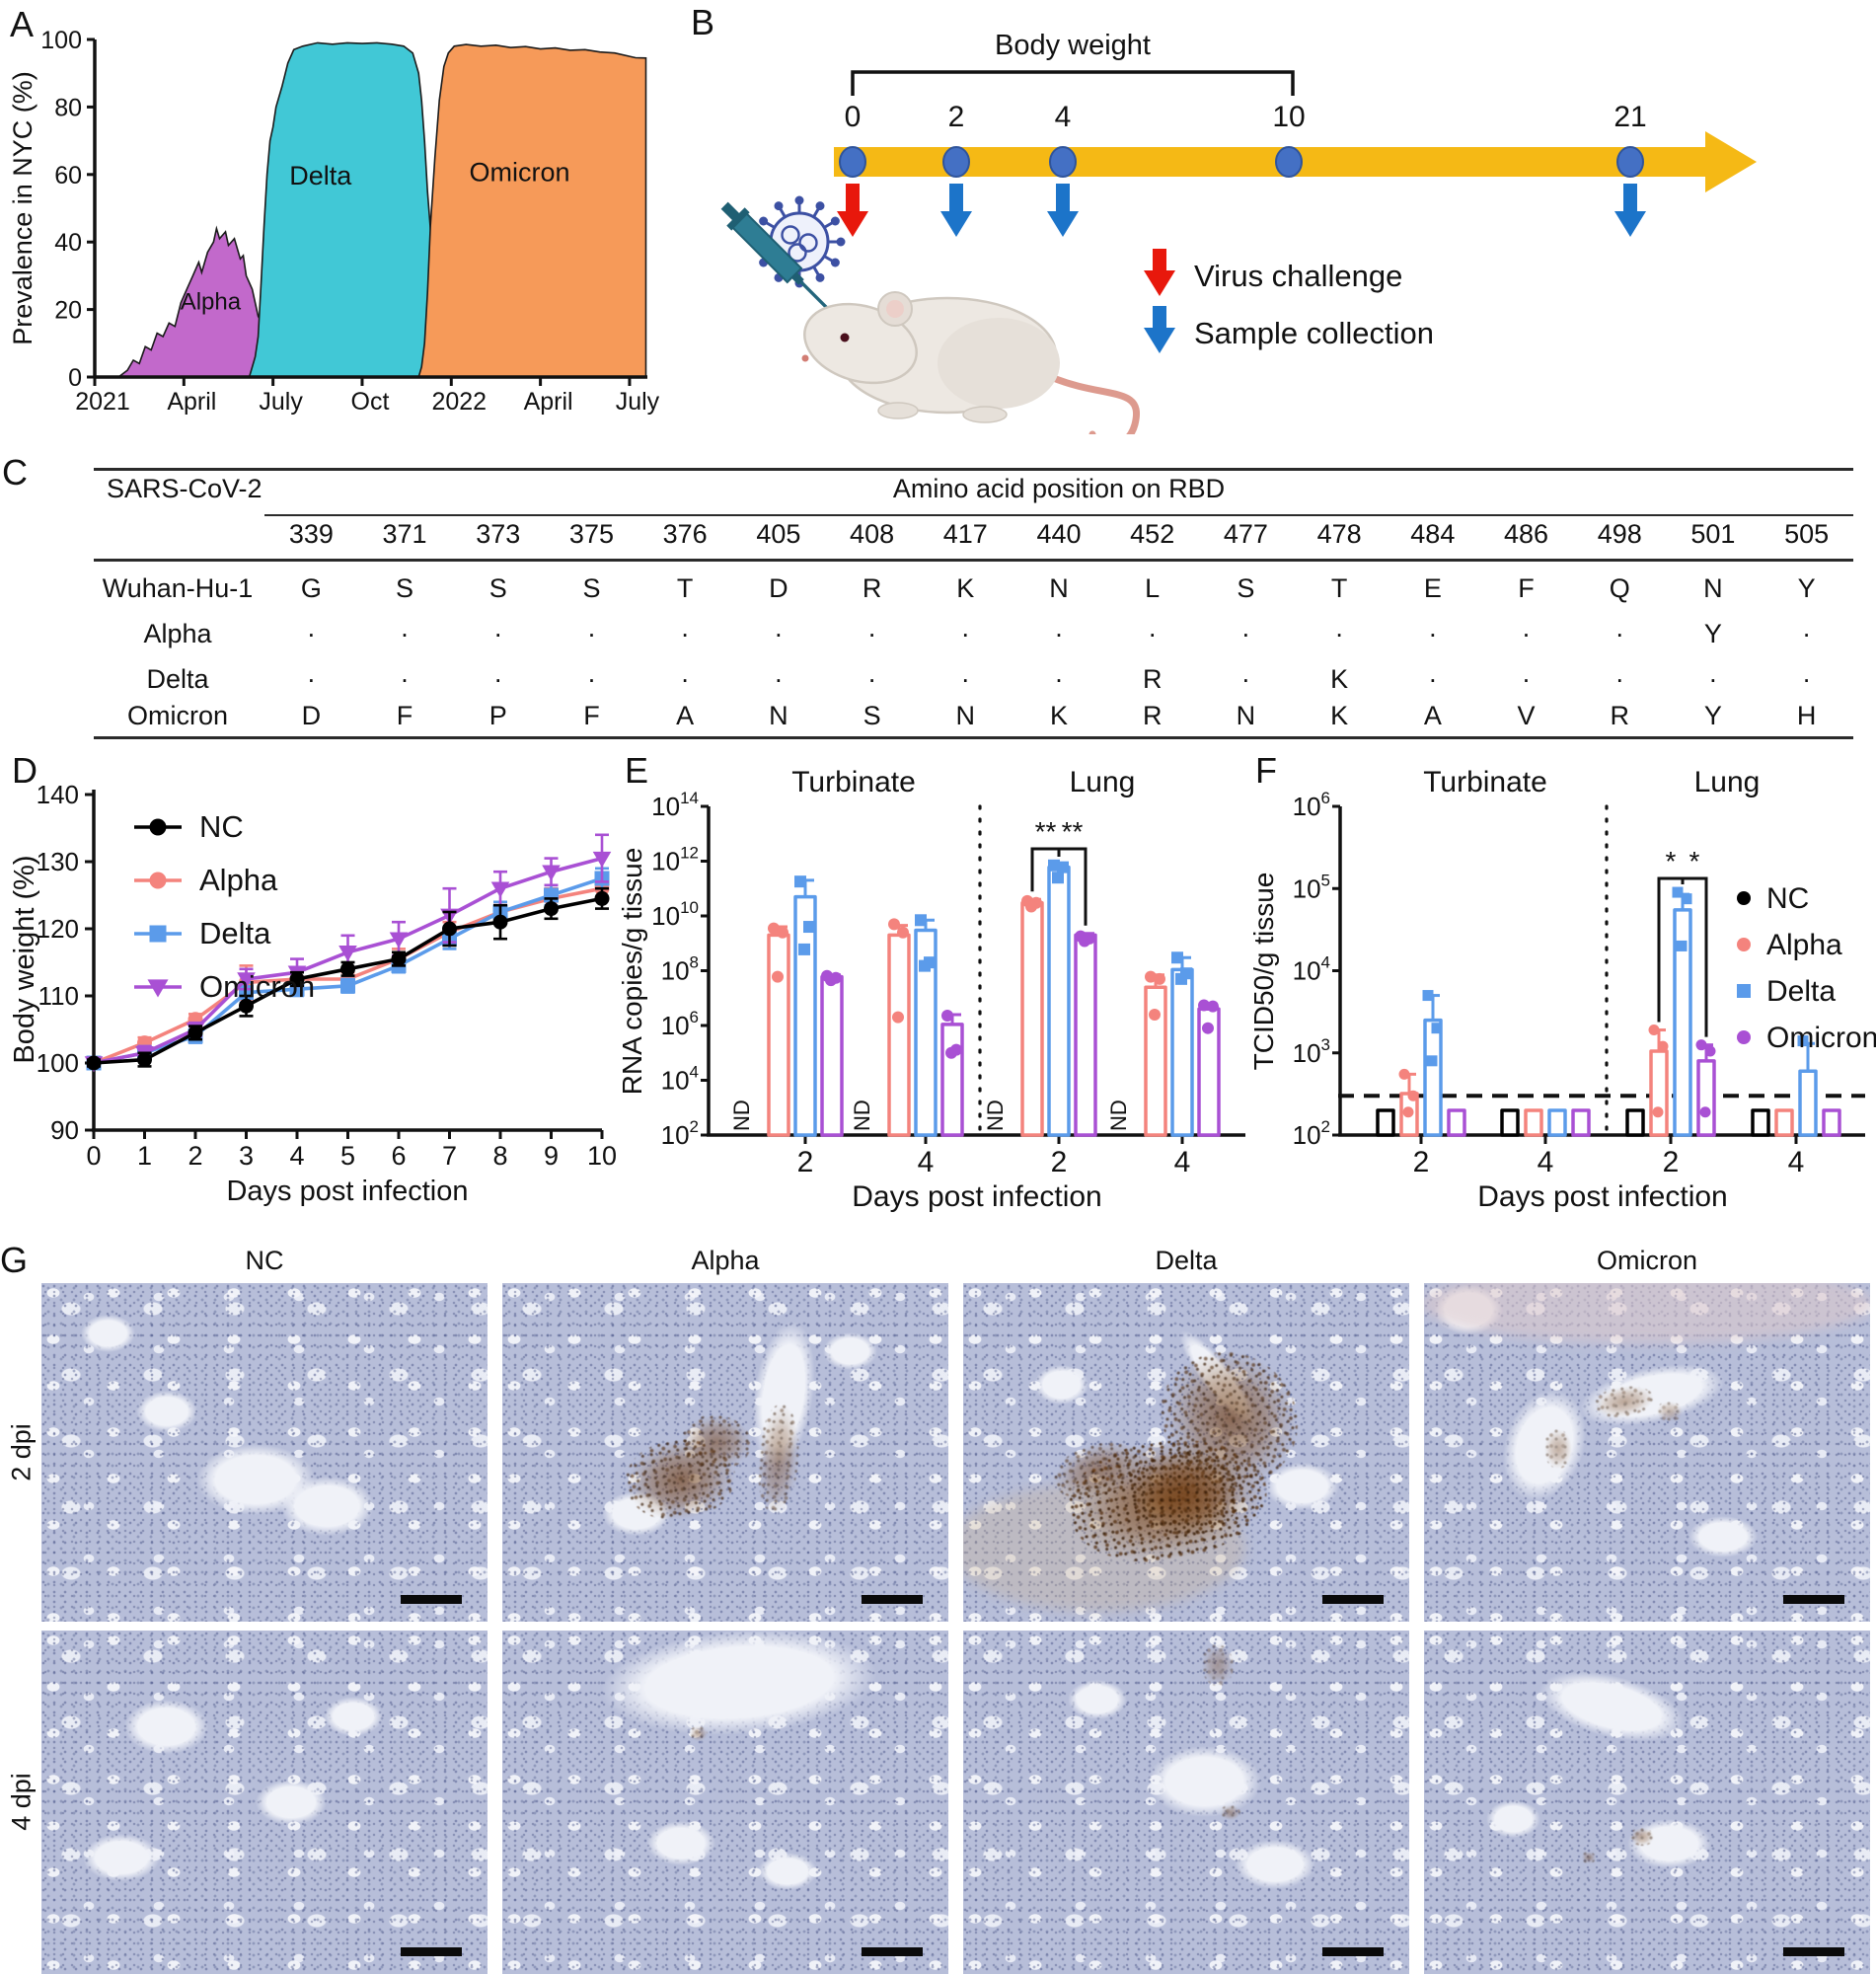 This screenshot has width=1876, height=1974. I want to click on panel-label-c: C, so click(15, 472).